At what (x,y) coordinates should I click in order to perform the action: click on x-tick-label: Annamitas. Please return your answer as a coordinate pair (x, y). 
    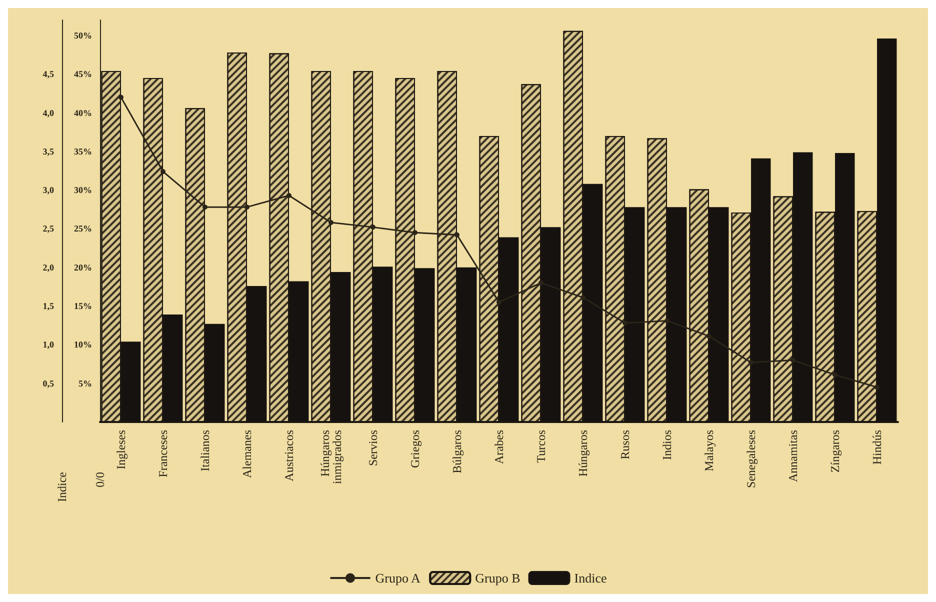
    Looking at the image, I should click on (793, 456).